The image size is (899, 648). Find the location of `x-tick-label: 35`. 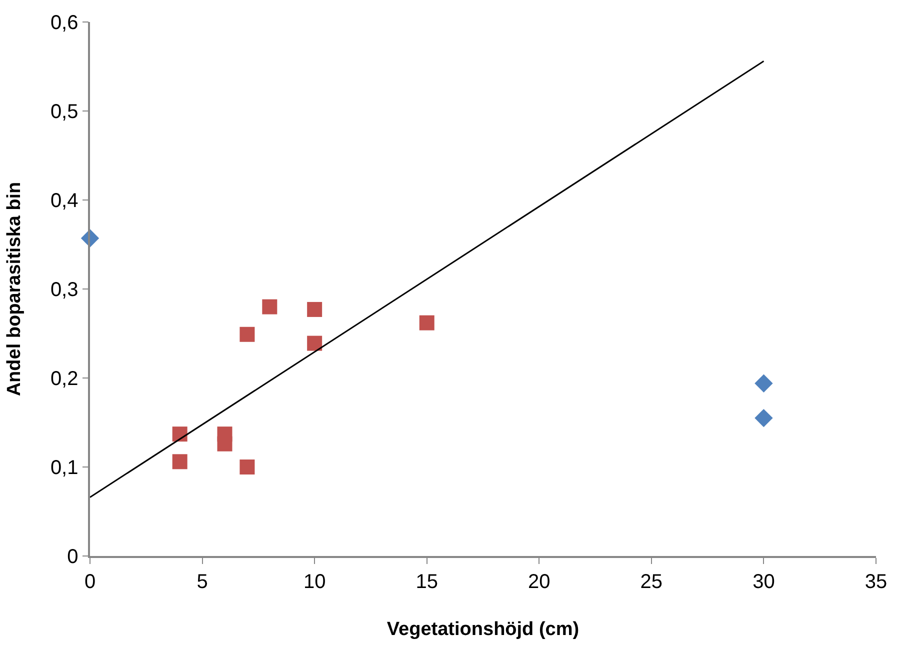

x-tick-label: 35 is located at coordinates (876, 581).